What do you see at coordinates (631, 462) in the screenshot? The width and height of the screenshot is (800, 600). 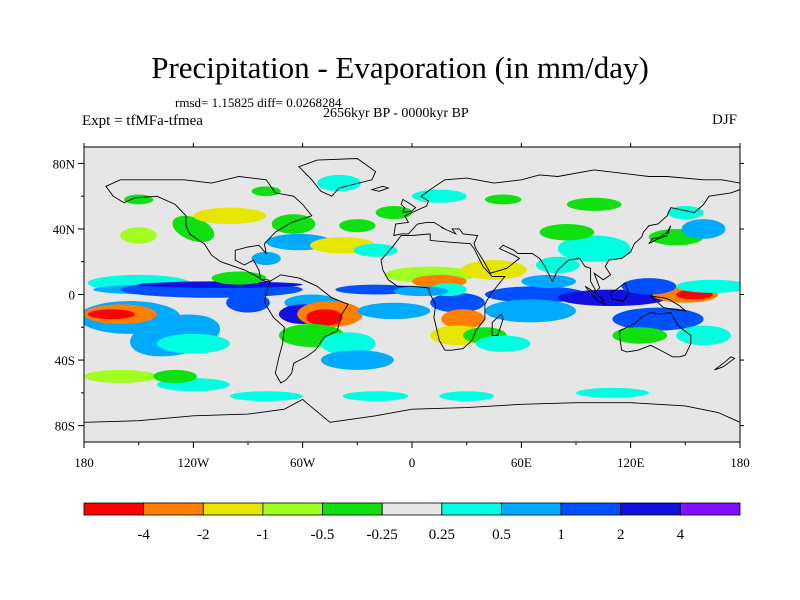 I see `lon-tick-label: 120E` at bounding box center [631, 462].